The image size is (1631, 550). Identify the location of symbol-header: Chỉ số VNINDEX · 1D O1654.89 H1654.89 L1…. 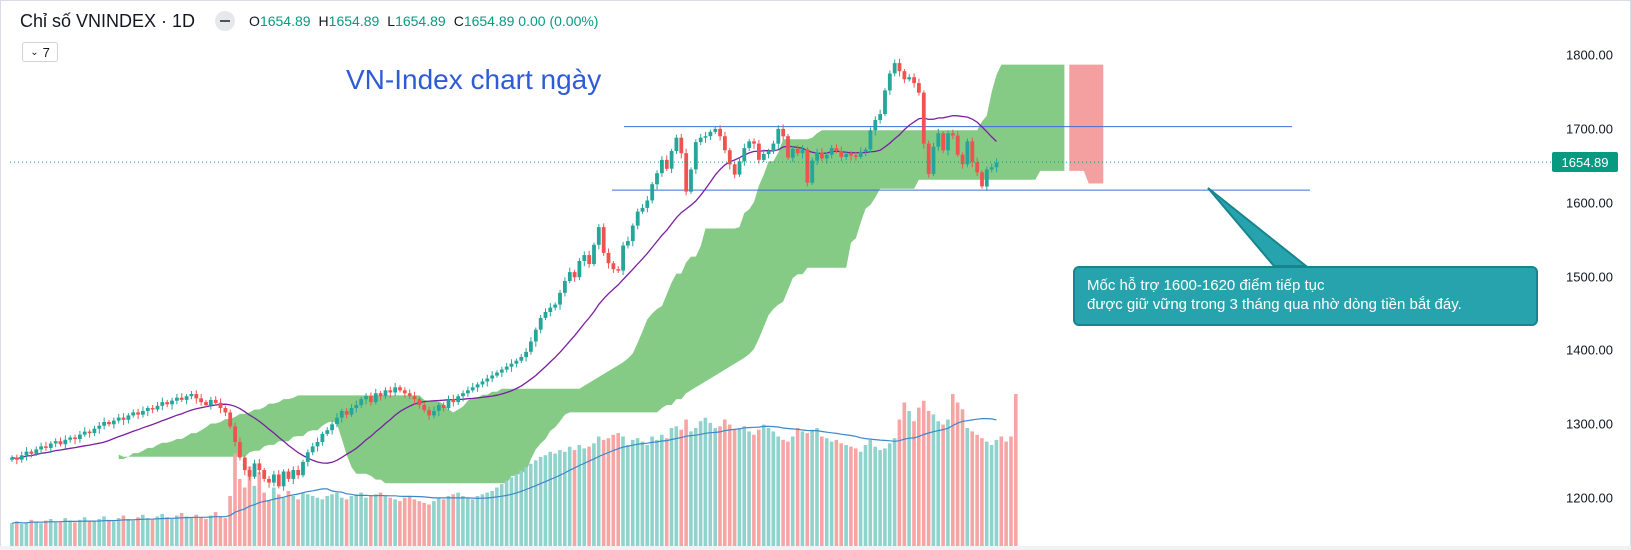
(313, 21).